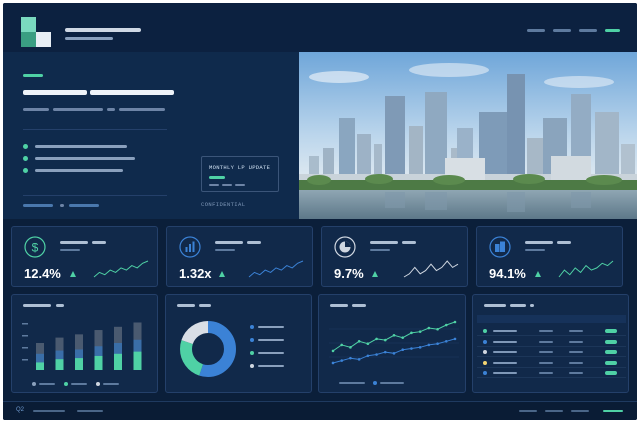  What do you see at coordinates (240, 174) in the screenshot?
I see `monthly-update-card: MONTHLY LP UPDATE` at bounding box center [240, 174].